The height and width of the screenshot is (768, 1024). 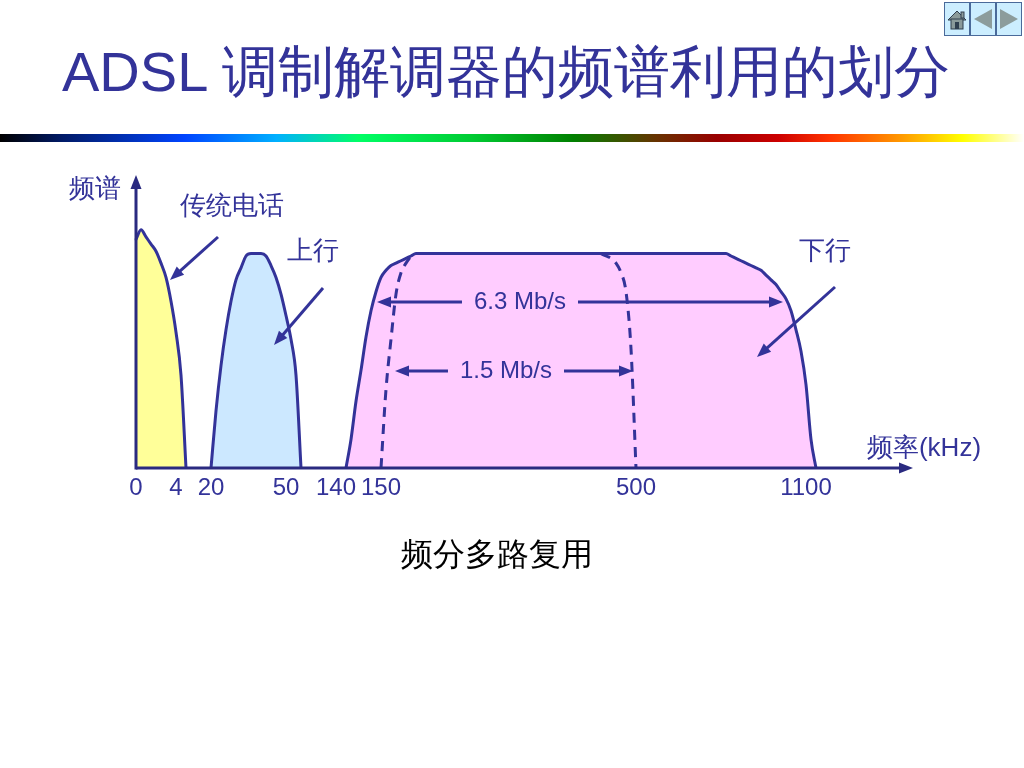 I want to click on annotation: 1.5 Mb/s, so click(x=506, y=369).